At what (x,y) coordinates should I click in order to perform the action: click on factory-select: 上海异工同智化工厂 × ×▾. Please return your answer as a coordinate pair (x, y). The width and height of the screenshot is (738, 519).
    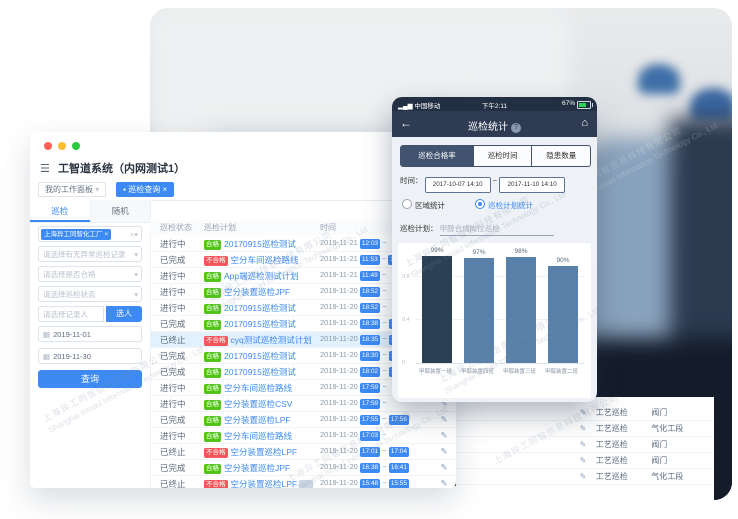
    Looking at the image, I should click on (90, 234).